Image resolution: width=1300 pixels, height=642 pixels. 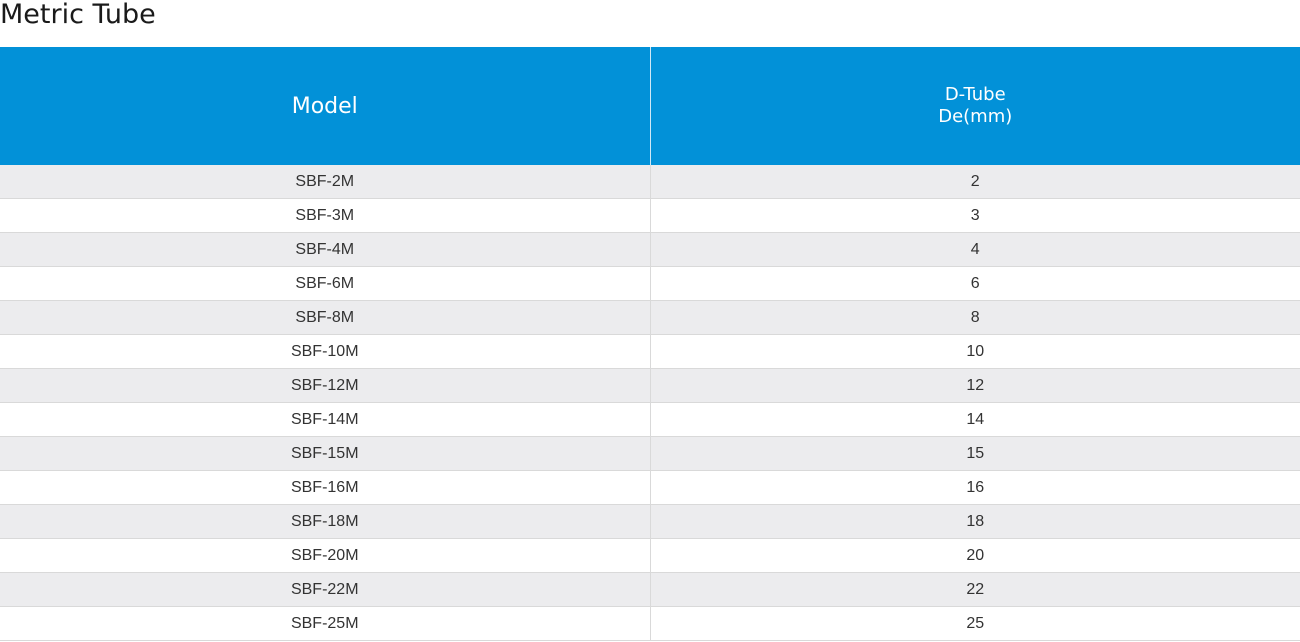 What do you see at coordinates (975, 283) in the screenshot?
I see `cell-de: 6` at bounding box center [975, 283].